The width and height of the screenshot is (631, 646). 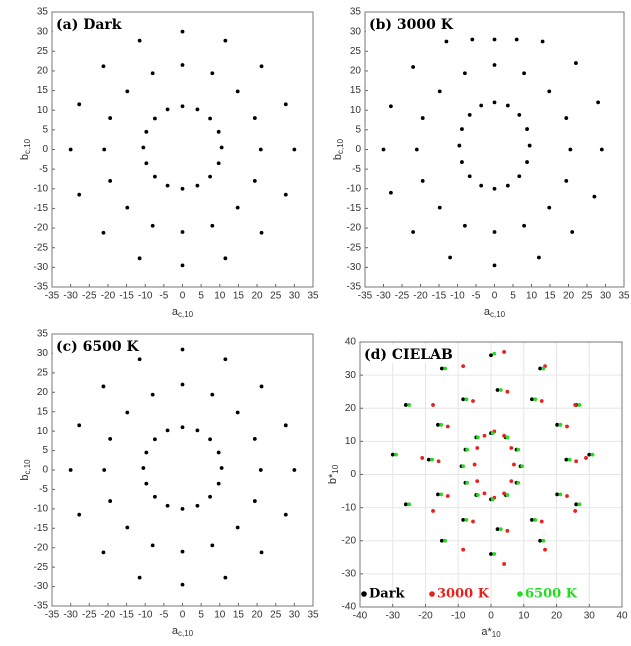 What do you see at coordinates (108, 615) in the screenshot?
I see `x-tick-label: -20` at bounding box center [108, 615].